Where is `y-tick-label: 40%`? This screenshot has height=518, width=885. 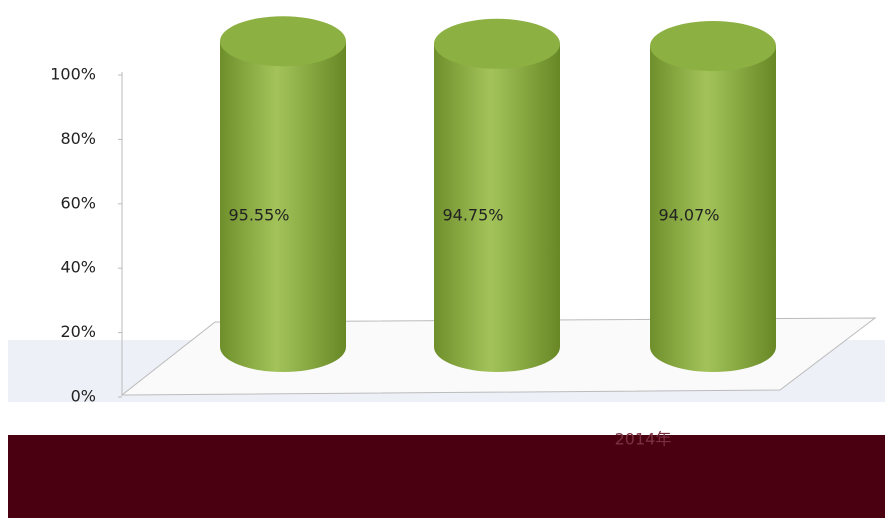
y-tick-label: 40% is located at coordinates (78, 267).